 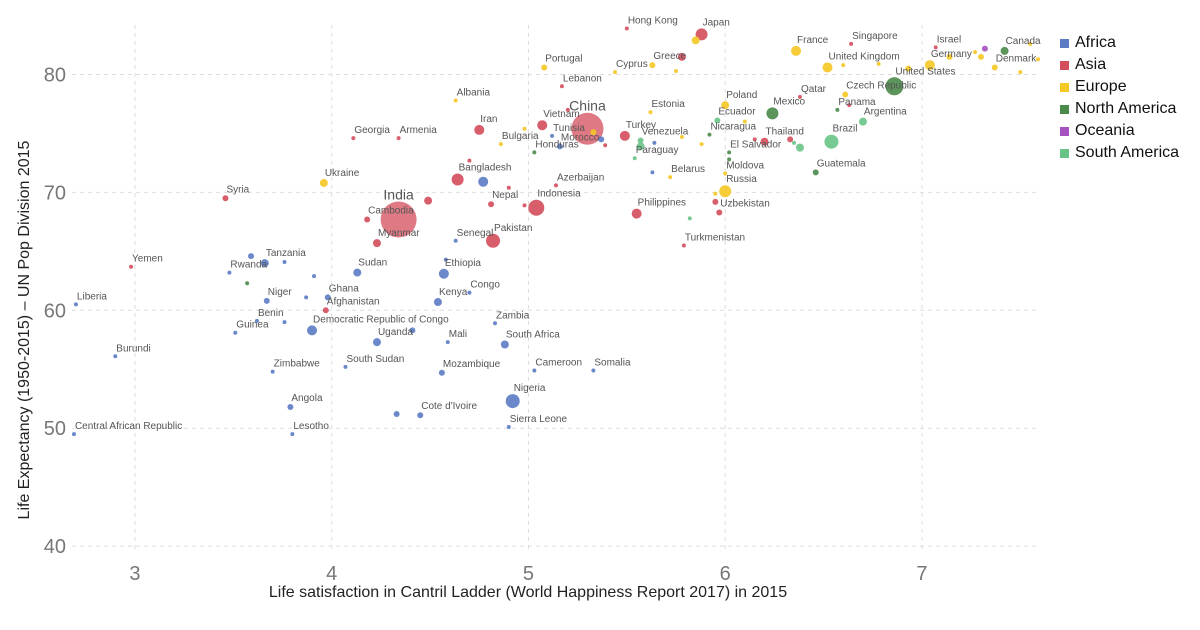 I want to click on point-label: Democratic Republic of Congo, so click(x=381, y=319).